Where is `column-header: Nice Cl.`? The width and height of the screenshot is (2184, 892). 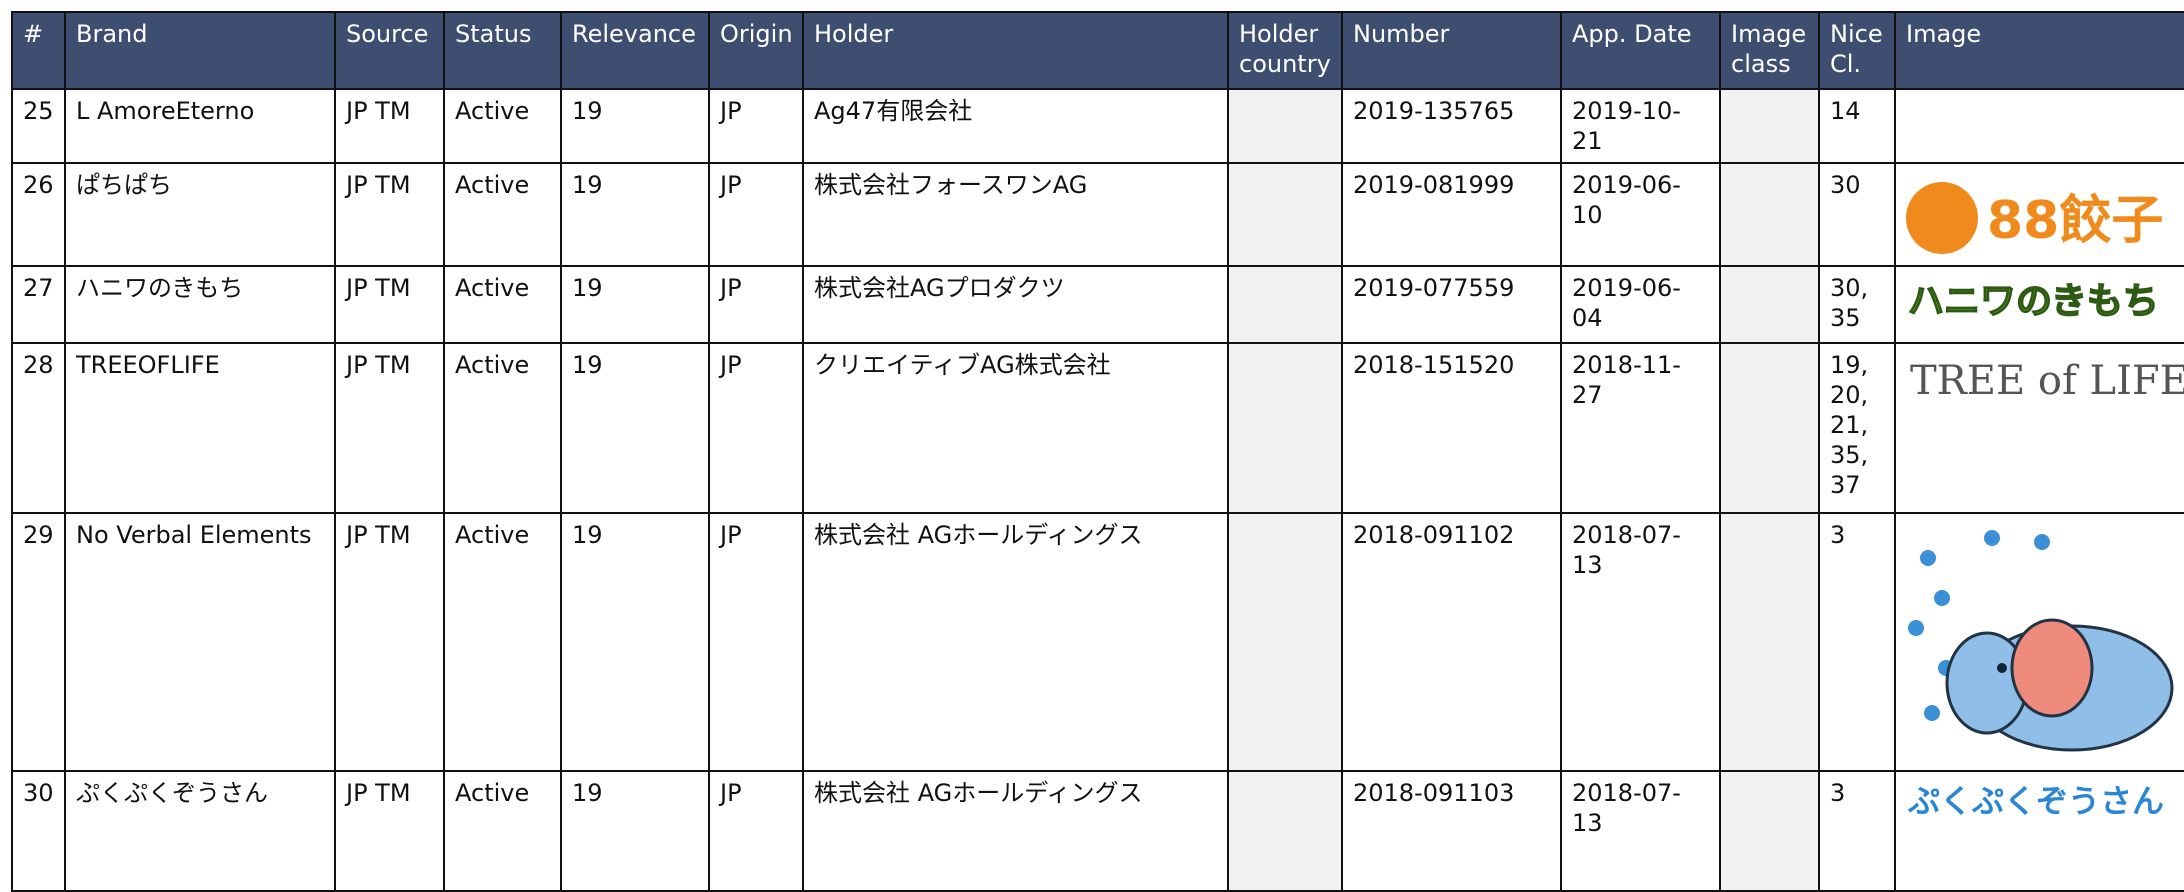 column-header: Nice Cl. is located at coordinates (1857, 50).